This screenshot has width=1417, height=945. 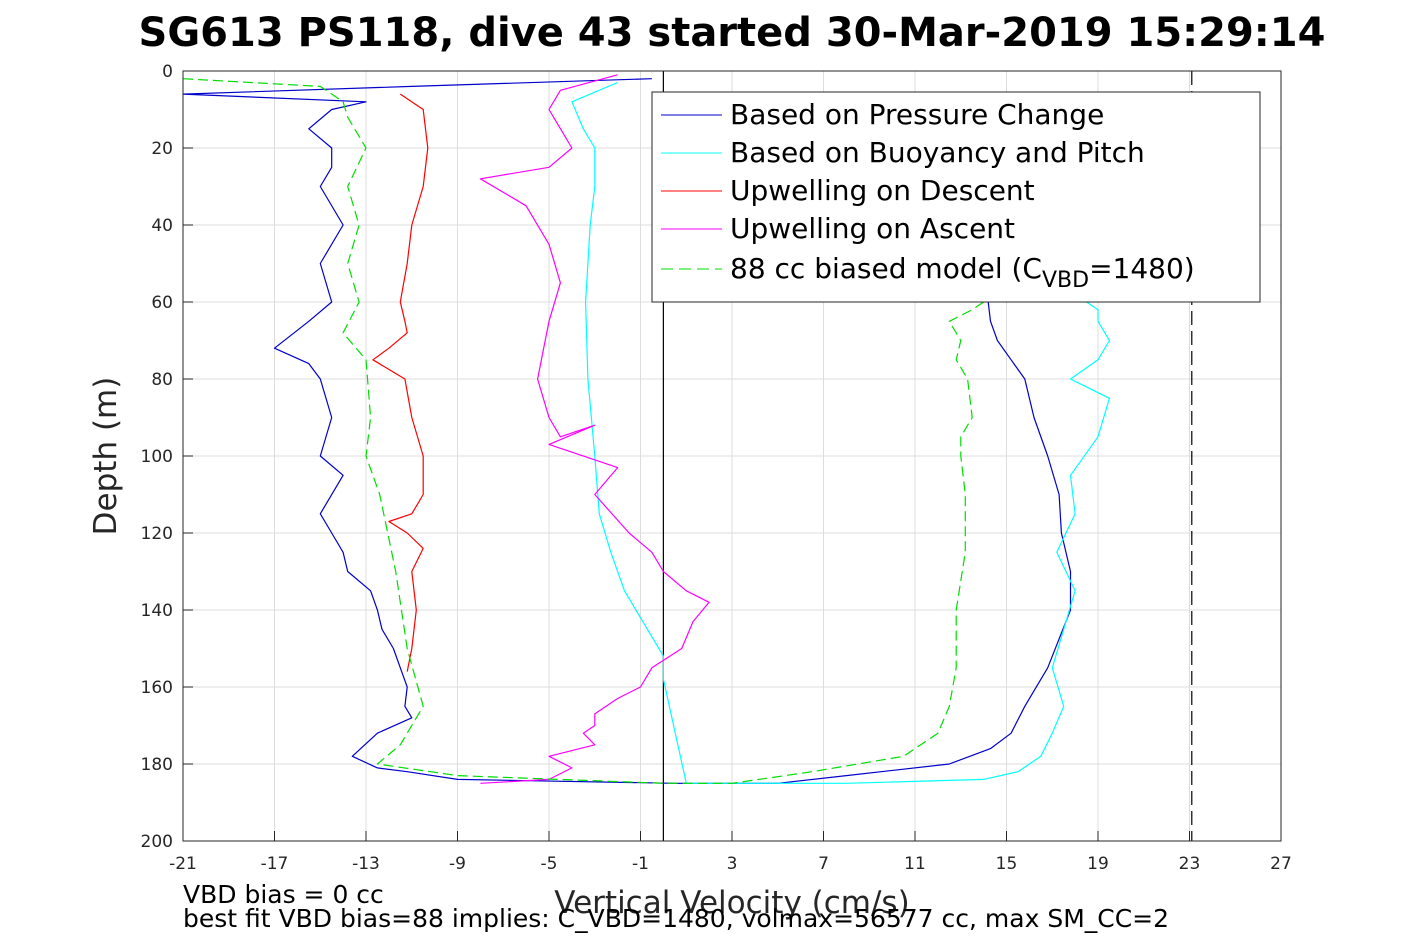 I want to click on legend-label-pressure: Based on Pressure Change, so click(x=917, y=114).